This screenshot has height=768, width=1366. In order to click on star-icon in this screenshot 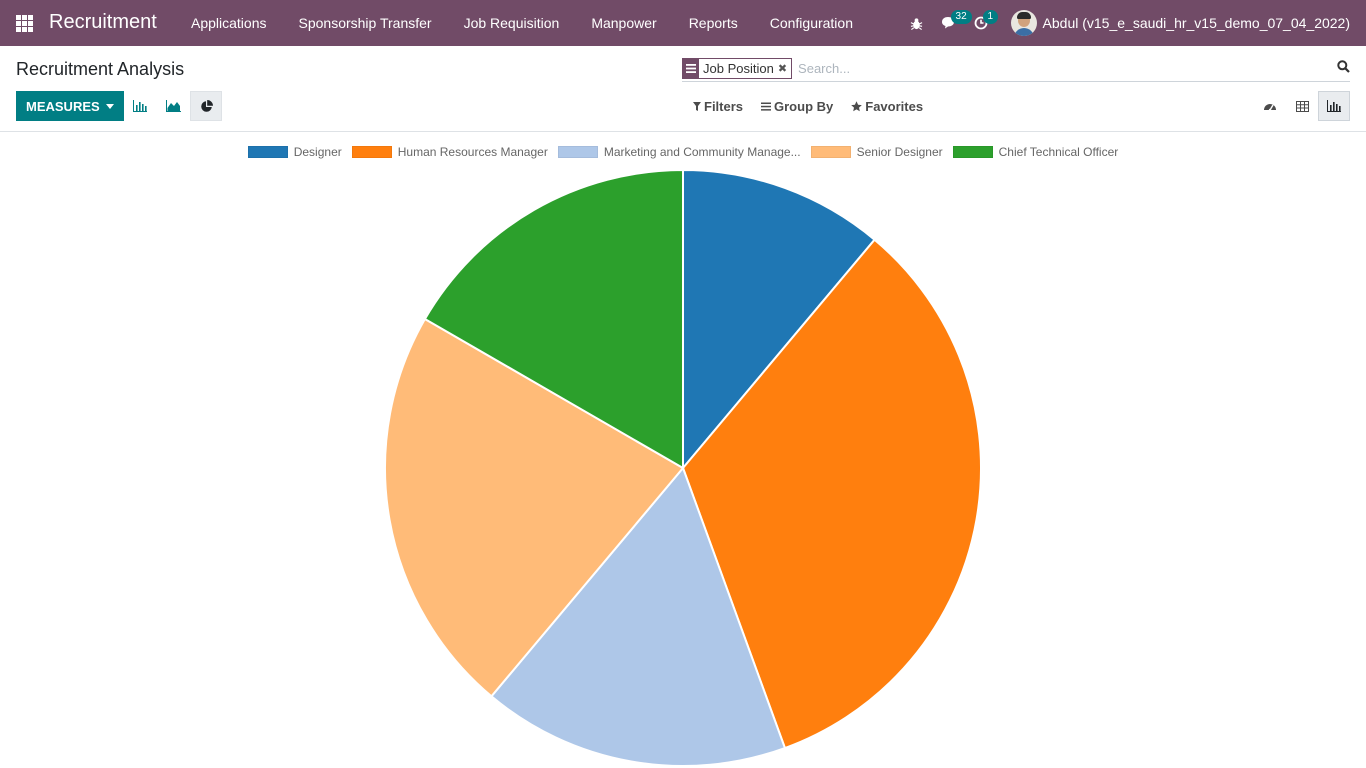, I will do `click(857, 106)`.